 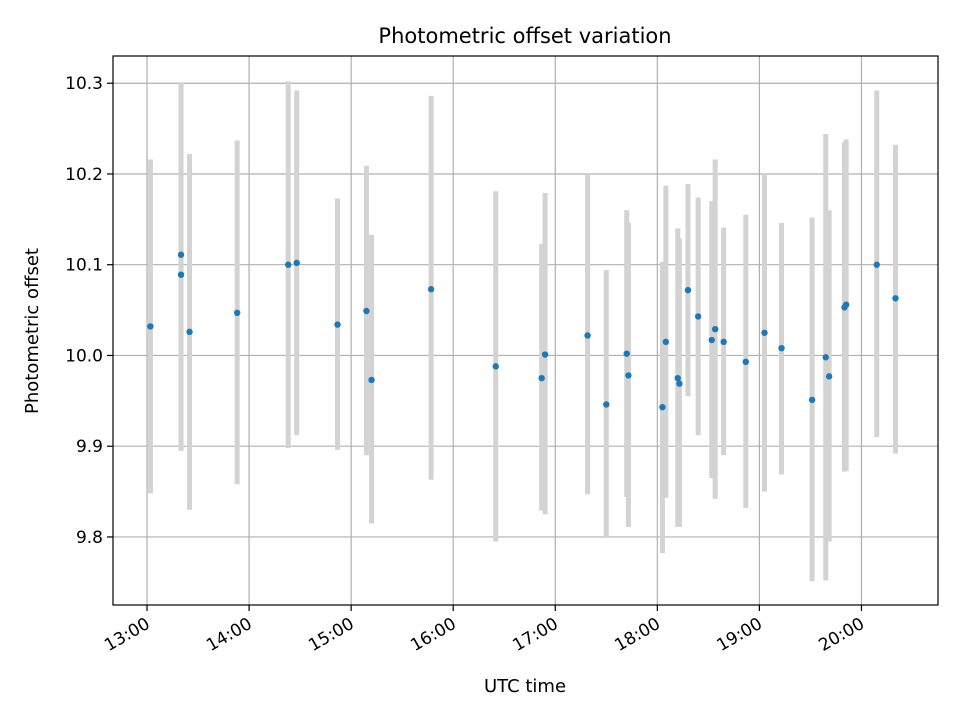 What do you see at coordinates (525, 686) in the screenshot?
I see `x-axis-label: UTC time` at bounding box center [525, 686].